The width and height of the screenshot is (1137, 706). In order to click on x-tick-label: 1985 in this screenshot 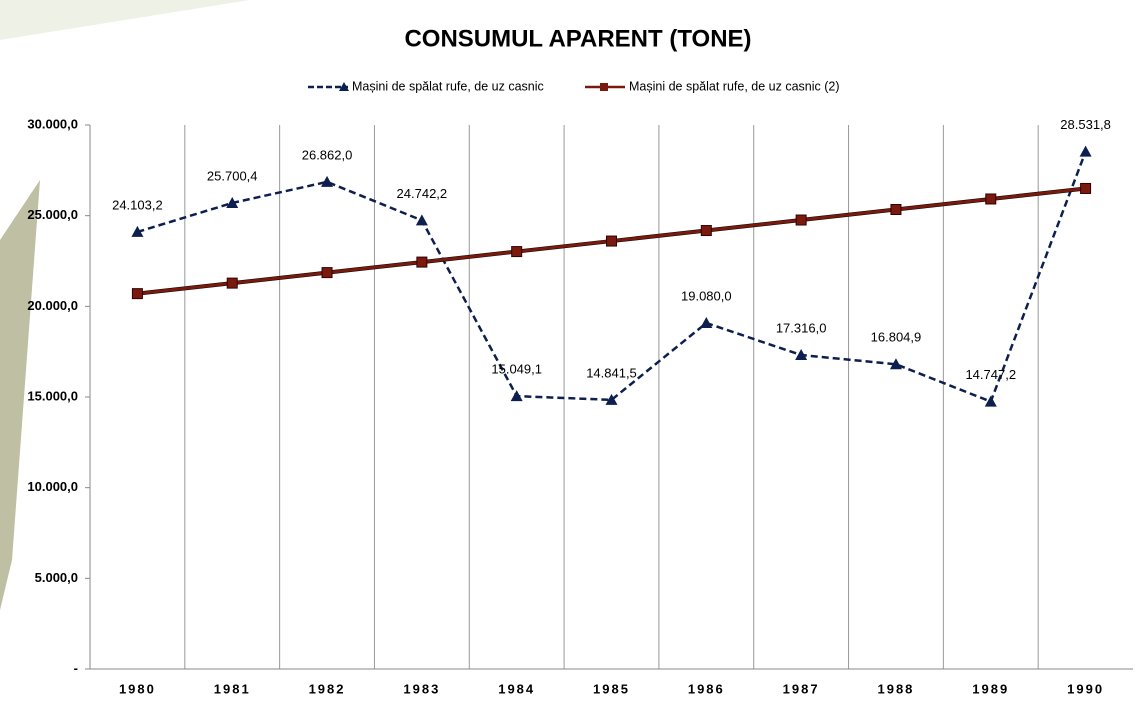, I will do `click(611, 688)`.